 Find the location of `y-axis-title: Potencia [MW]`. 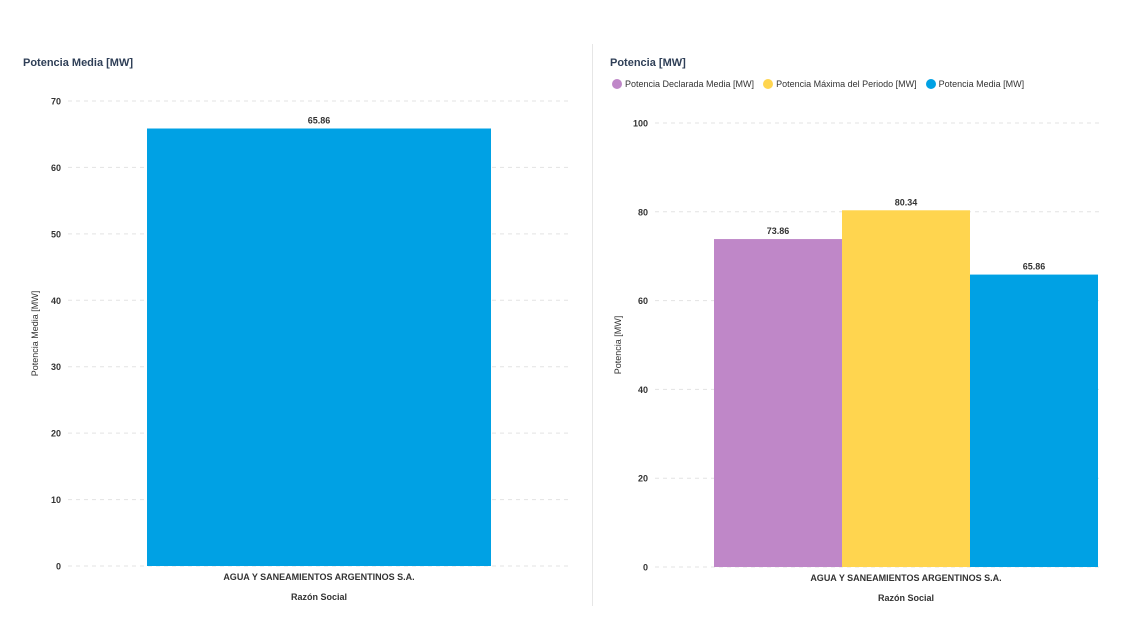

y-axis-title: Potencia [MW] is located at coordinates (618, 345).